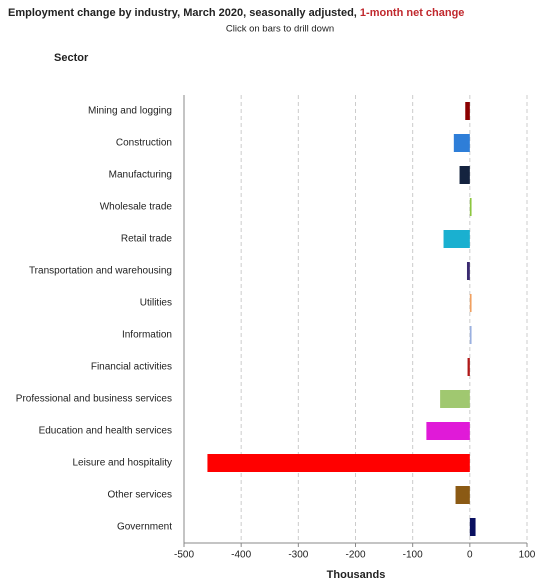 The image size is (545, 584). What do you see at coordinates (140, 175) in the screenshot?
I see `y-tick-label: Manufacturing` at bounding box center [140, 175].